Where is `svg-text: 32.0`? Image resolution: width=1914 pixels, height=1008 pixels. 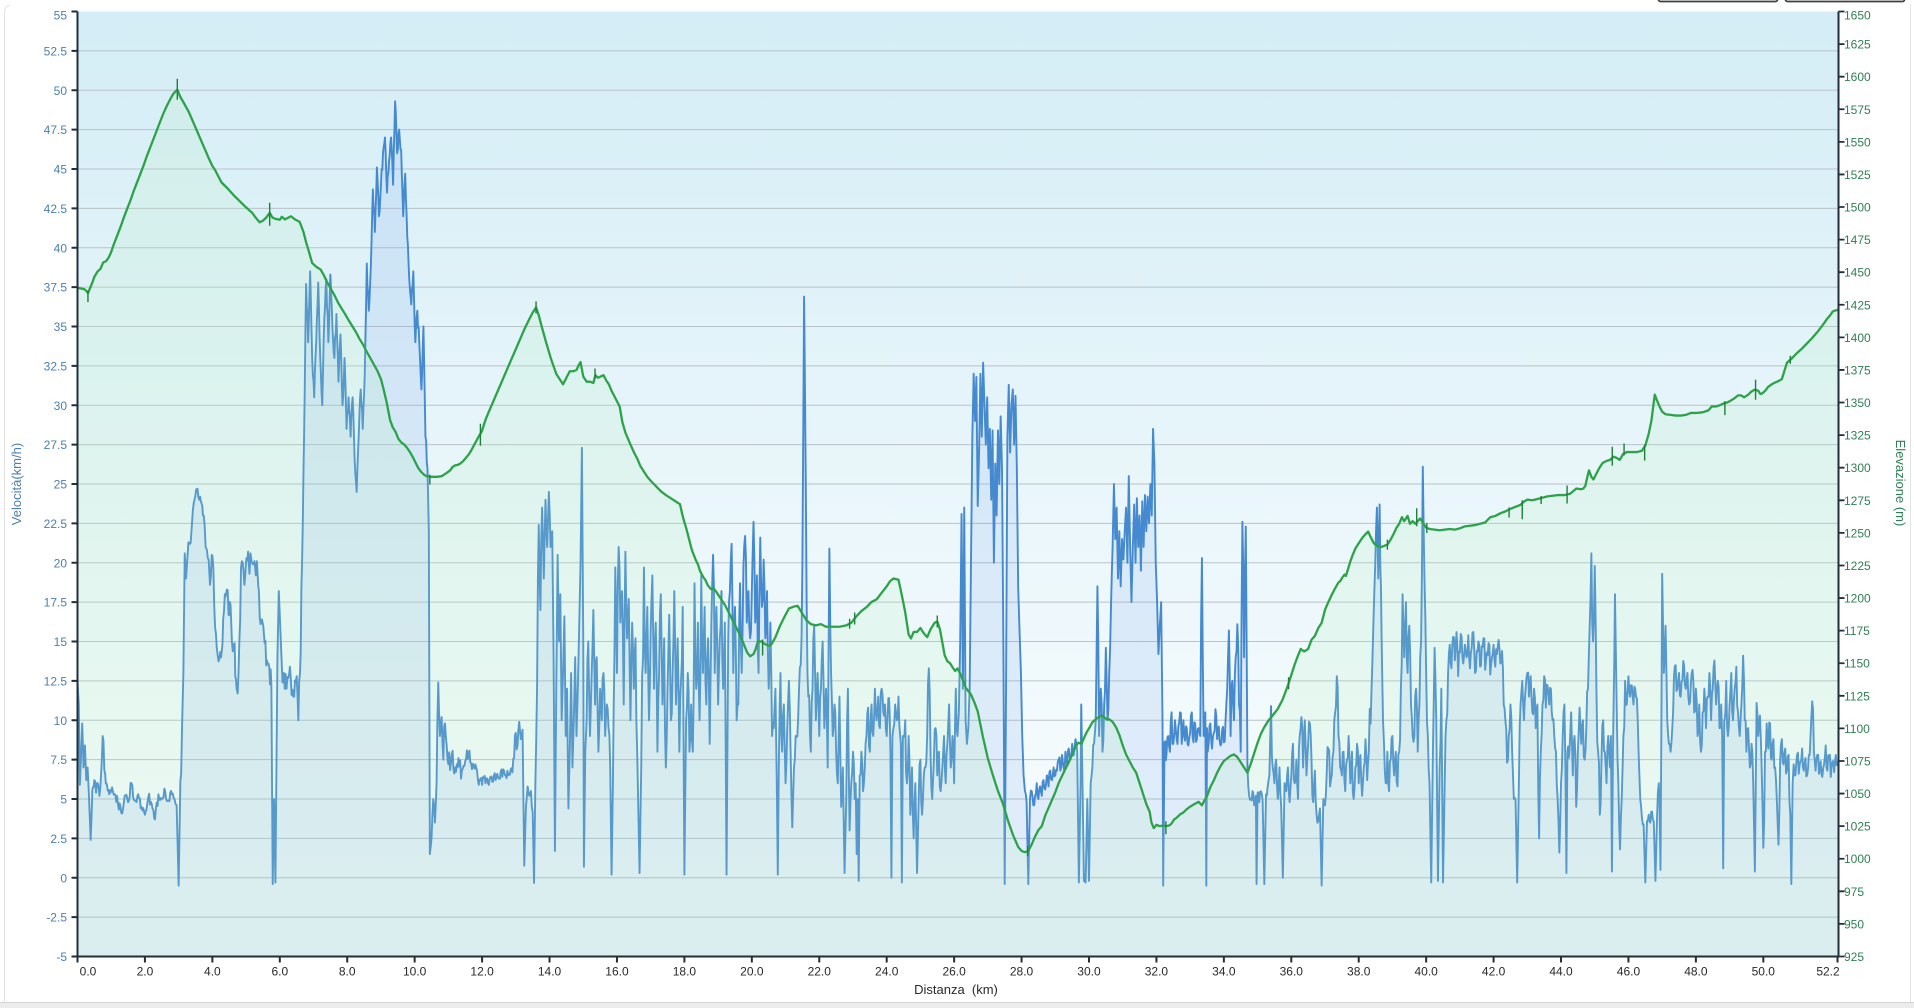 svg-text: 32.0 is located at coordinates (1157, 972).